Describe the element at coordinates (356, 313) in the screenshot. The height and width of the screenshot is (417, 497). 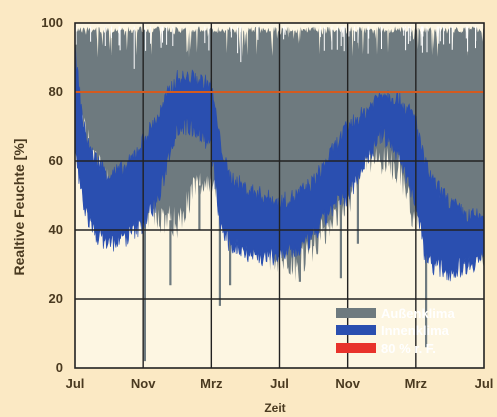
I see `legend-swatch-aussenklima` at that location.